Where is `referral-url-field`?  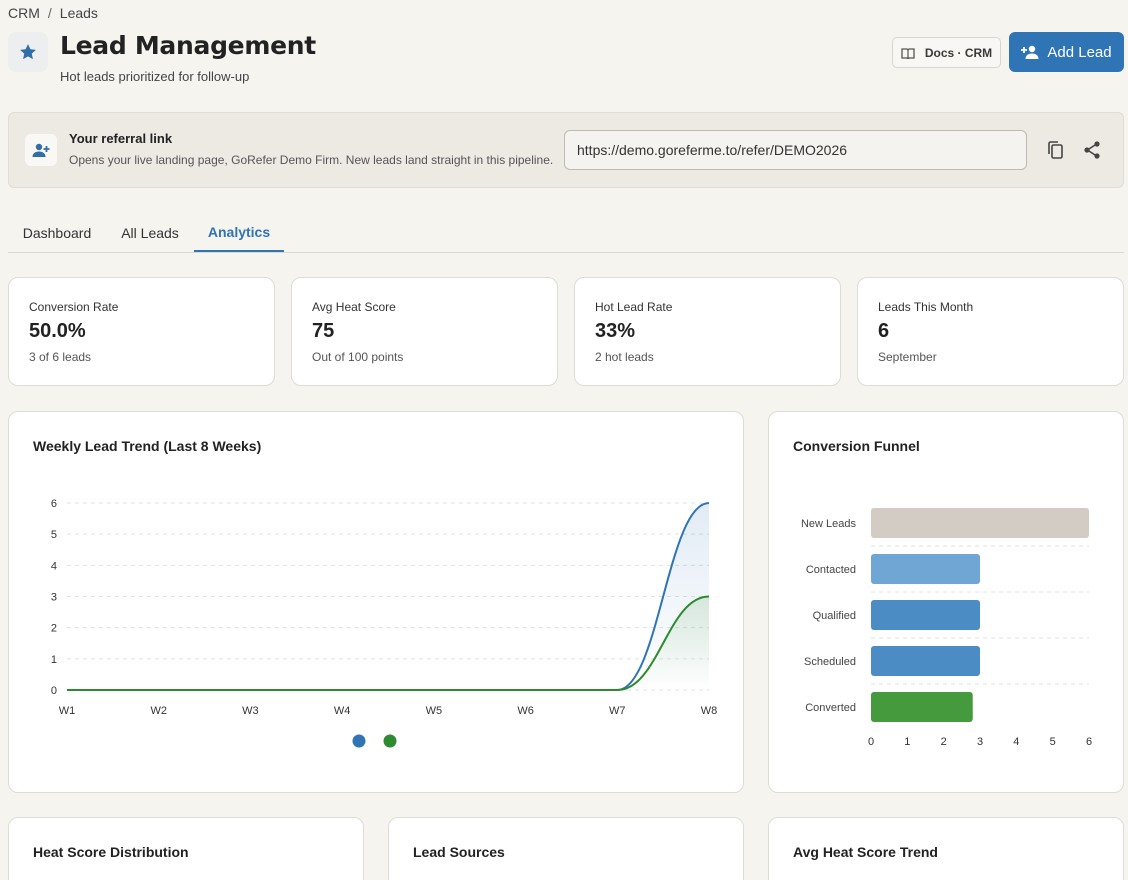 referral-url-field is located at coordinates (795, 150).